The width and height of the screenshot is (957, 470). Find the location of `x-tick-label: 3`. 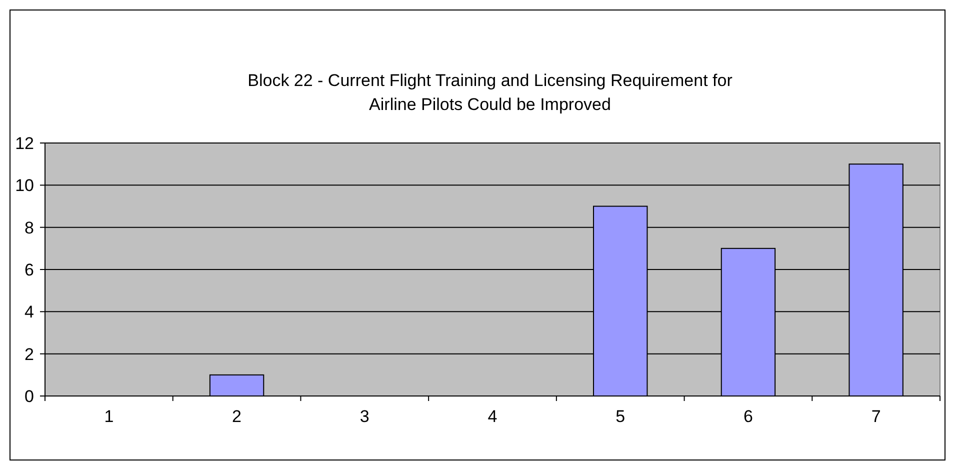

x-tick-label: 3 is located at coordinates (365, 416).